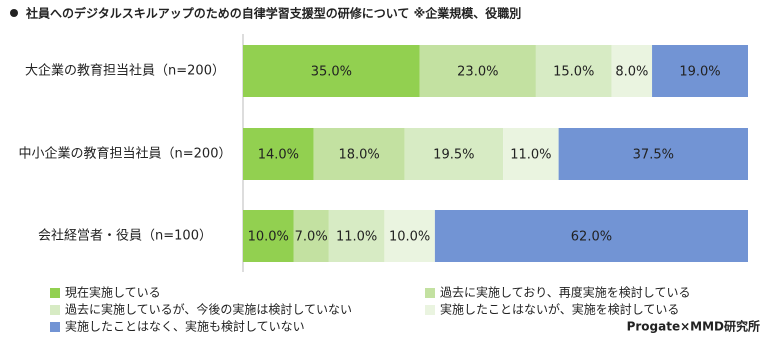 The image size is (768, 343). I want to click on title-bullet, so click(14, 13).